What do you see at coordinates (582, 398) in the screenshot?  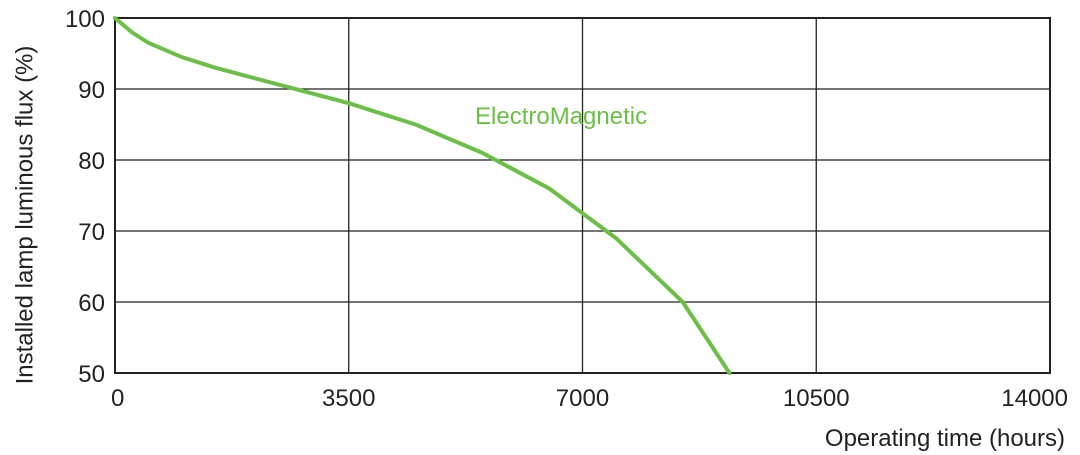 I see `x-tick-label: 7000` at bounding box center [582, 398].